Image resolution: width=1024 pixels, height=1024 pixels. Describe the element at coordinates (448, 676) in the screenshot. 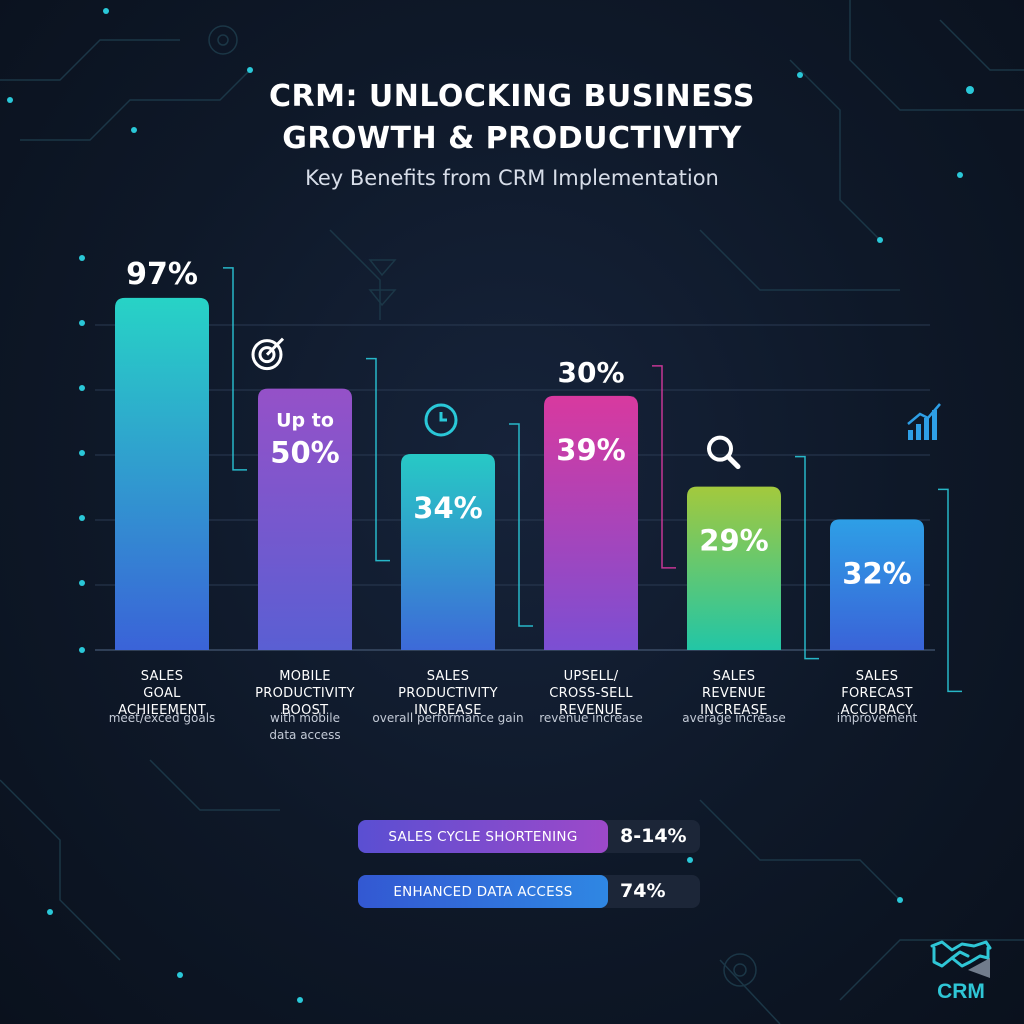

I see `category-label-3-line-1: SALES` at that location.